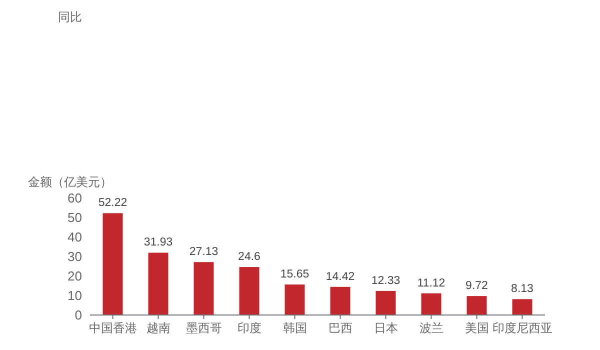 The width and height of the screenshot is (600, 350). What do you see at coordinates (70, 182) in the screenshot?
I see `y-axis-title: 金额（亿美元）` at bounding box center [70, 182].